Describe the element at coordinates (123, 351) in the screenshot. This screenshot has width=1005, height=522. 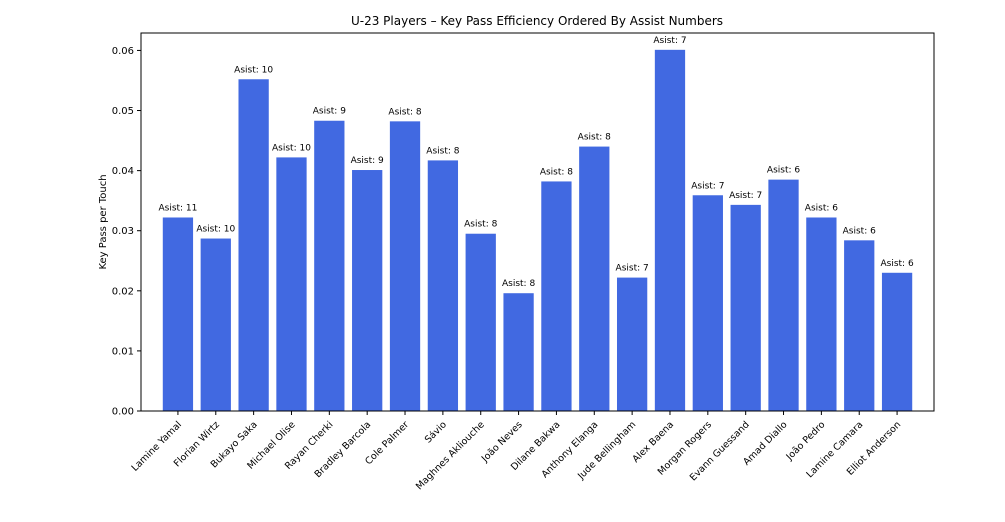
I see `y-tick-label: 0.01` at that location.